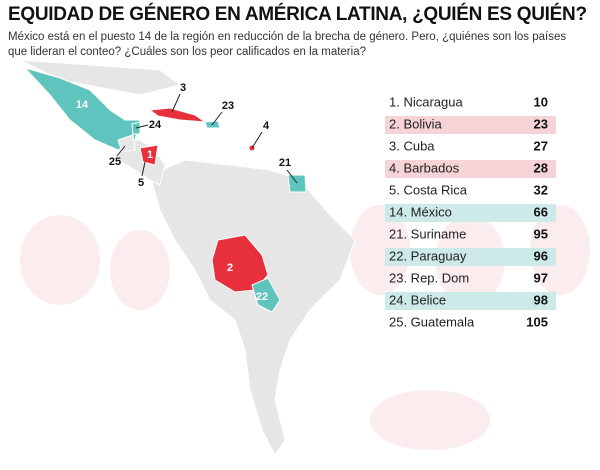 This screenshot has height=470, width=600. Describe the element at coordinates (207, 138) in the screenshot. I see `leader-lines` at that location.